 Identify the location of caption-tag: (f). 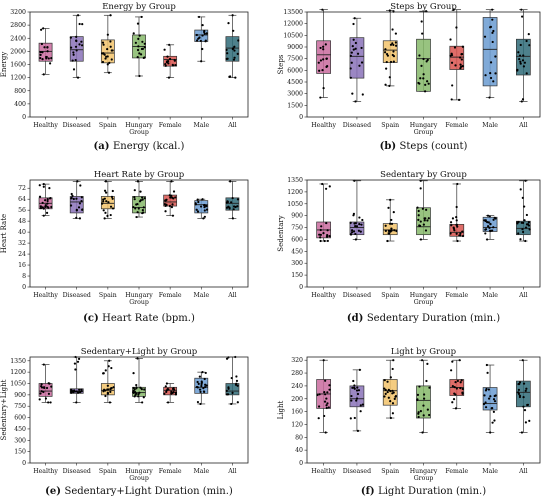
(369, 491).